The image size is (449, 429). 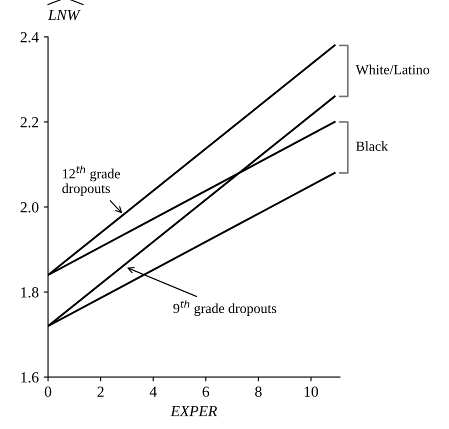 I want to click on y-tick-label: 2.0, so click(x=29, y=207).